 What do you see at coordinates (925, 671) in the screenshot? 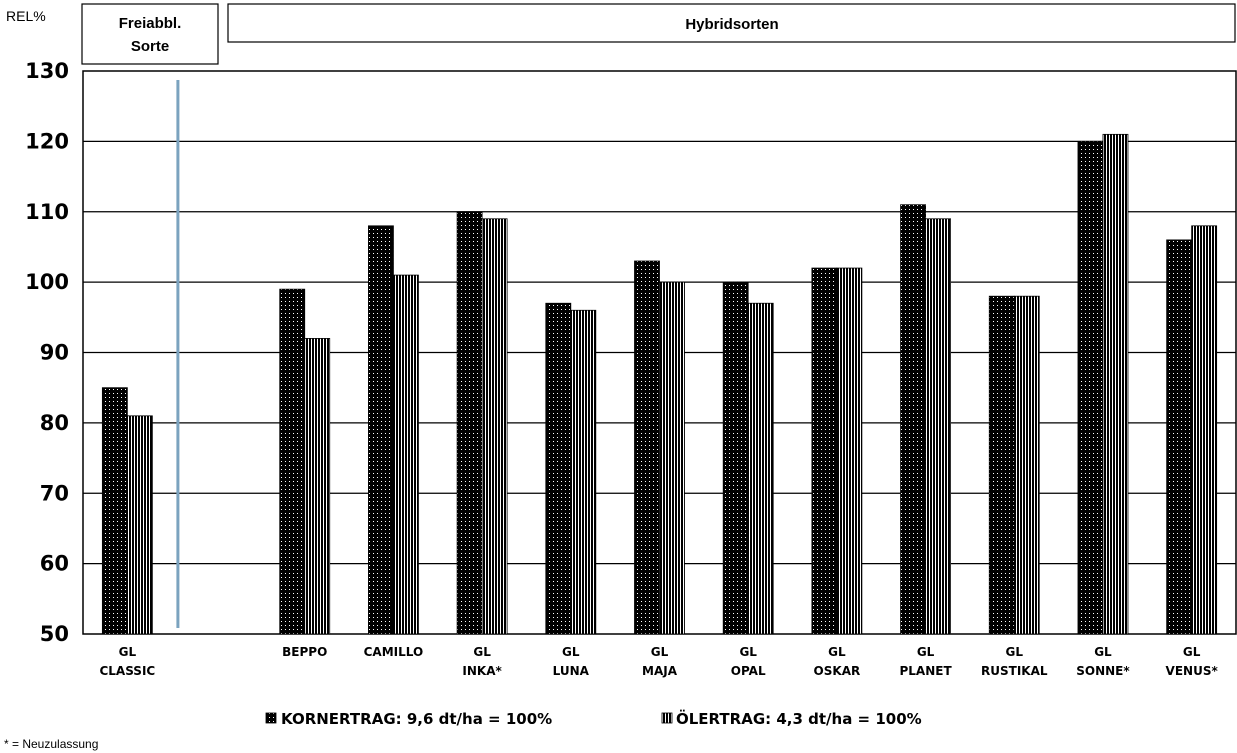
I see `x-tick-label: PLANET` at bounding box center [925, 671].